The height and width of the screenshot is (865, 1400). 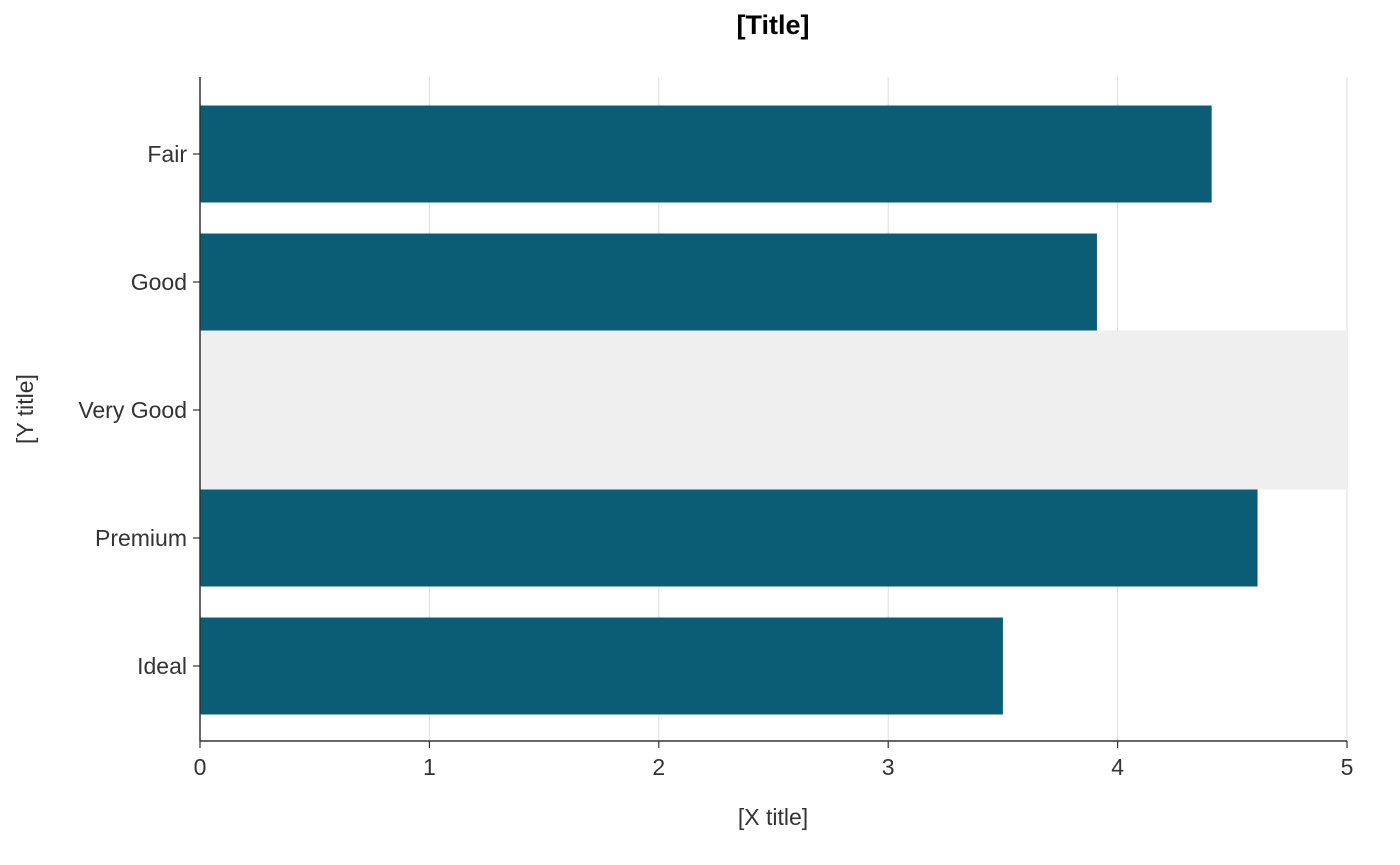 I want to click on x-tick-label: 2, so click(x=658, y=767).